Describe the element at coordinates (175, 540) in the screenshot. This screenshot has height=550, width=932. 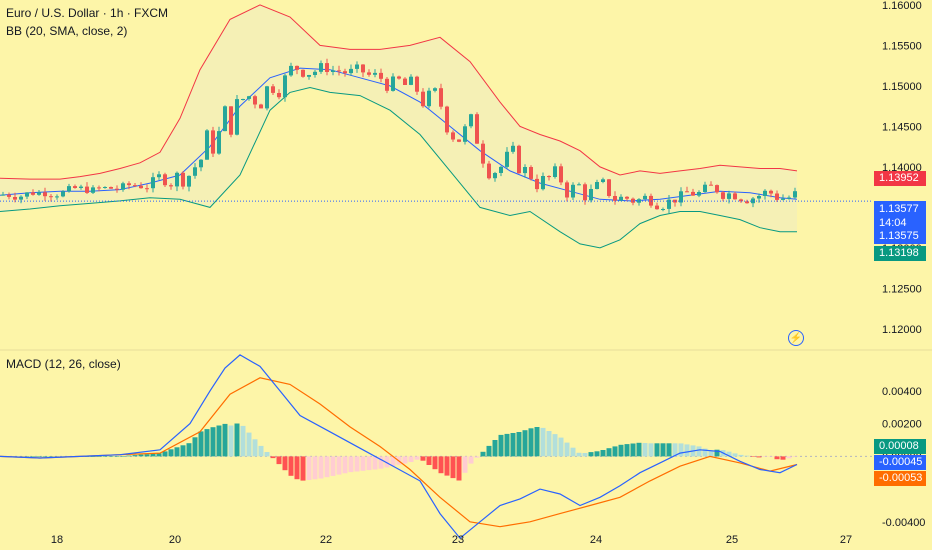
I see `time-tick-label: 20` at that location.